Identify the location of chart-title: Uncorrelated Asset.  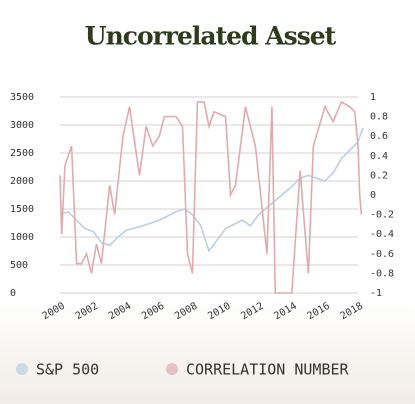
(211, 36).